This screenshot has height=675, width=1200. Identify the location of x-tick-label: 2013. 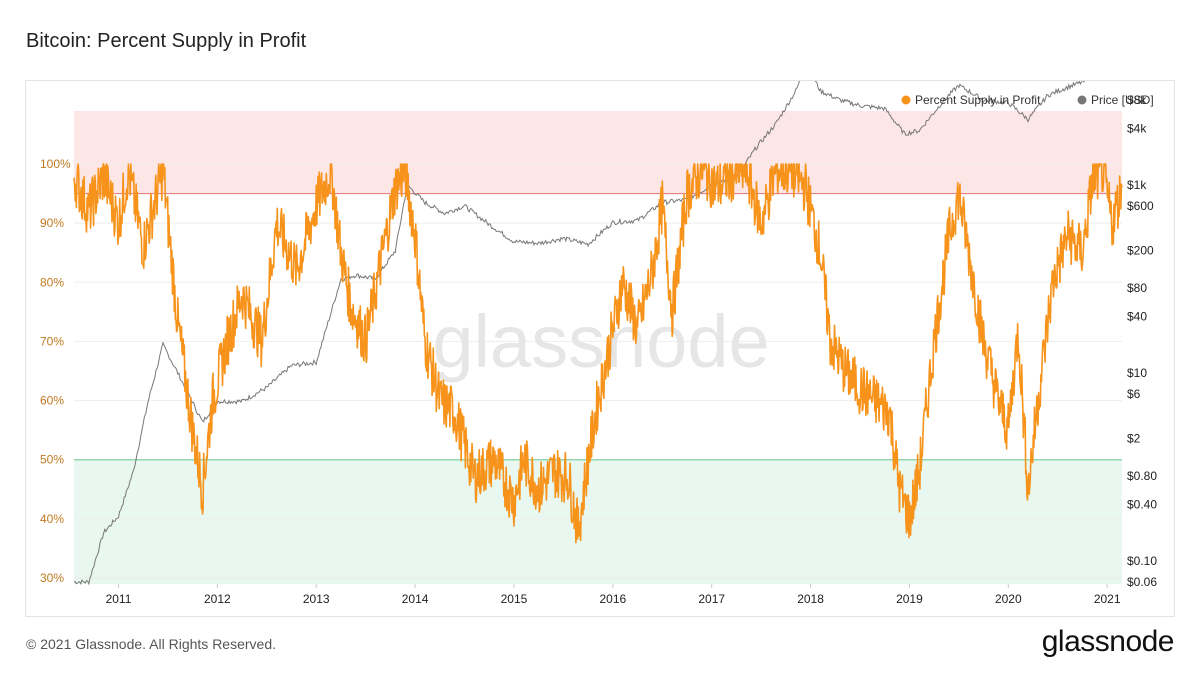
(316, 599).